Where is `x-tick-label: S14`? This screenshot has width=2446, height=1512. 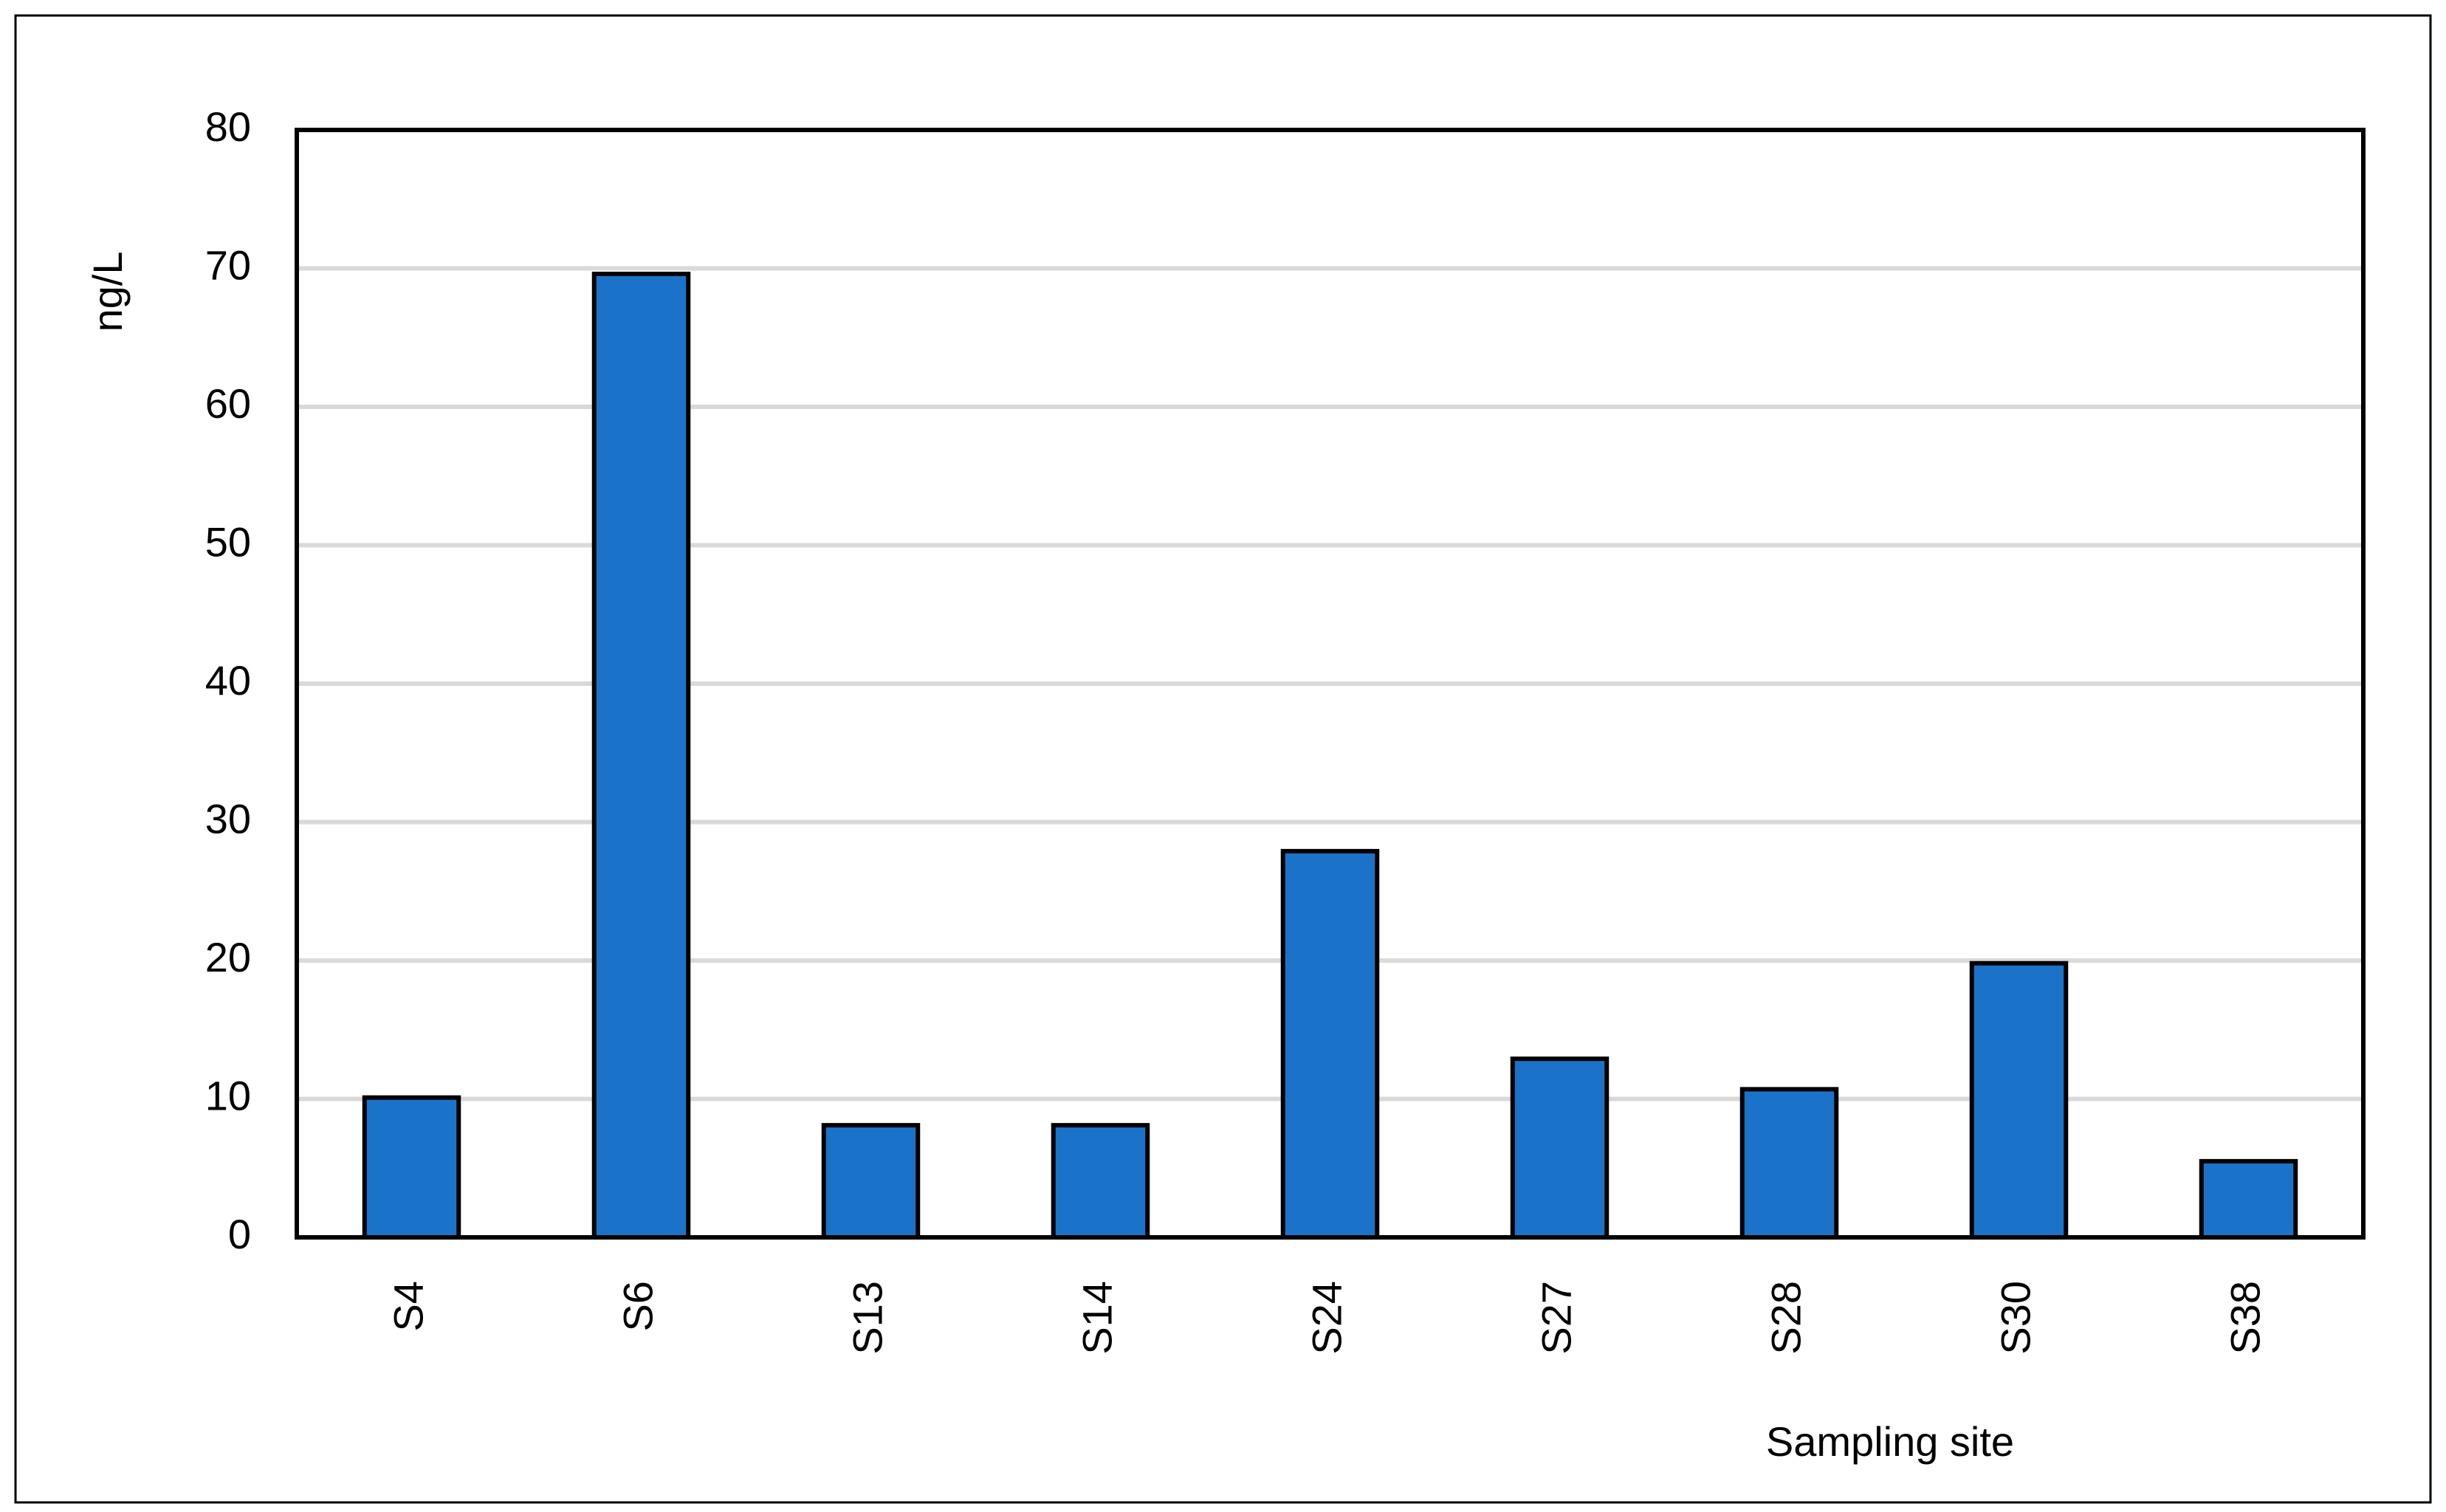 x-tick-label: S14 is located at coordinates (1096, 1318).